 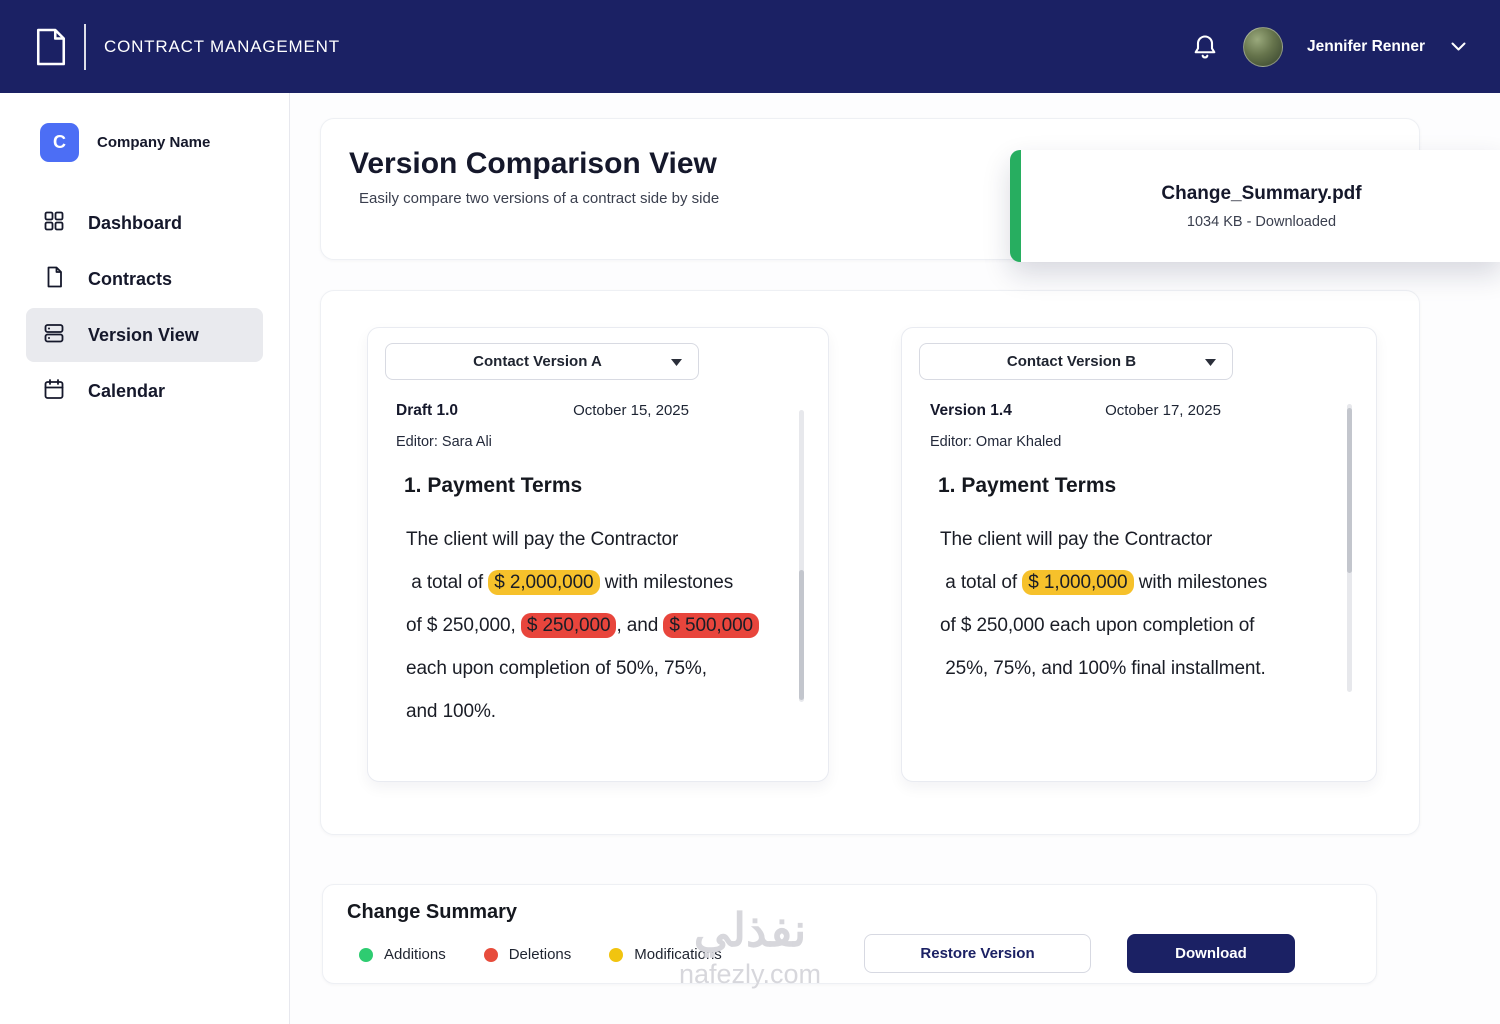 I want to click on sidebar-item-label: Version View, so click(x=143, y=334).